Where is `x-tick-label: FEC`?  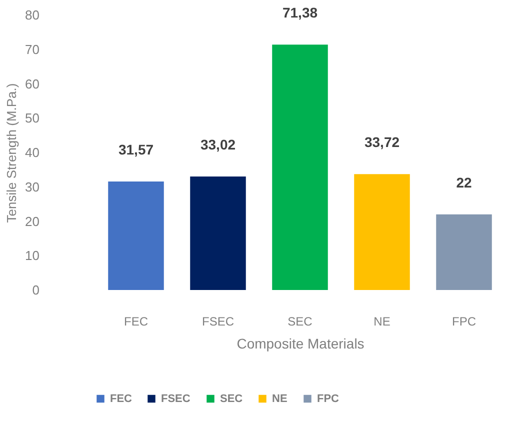
x-tick-label: FEC is located at coordinates (136, 321).